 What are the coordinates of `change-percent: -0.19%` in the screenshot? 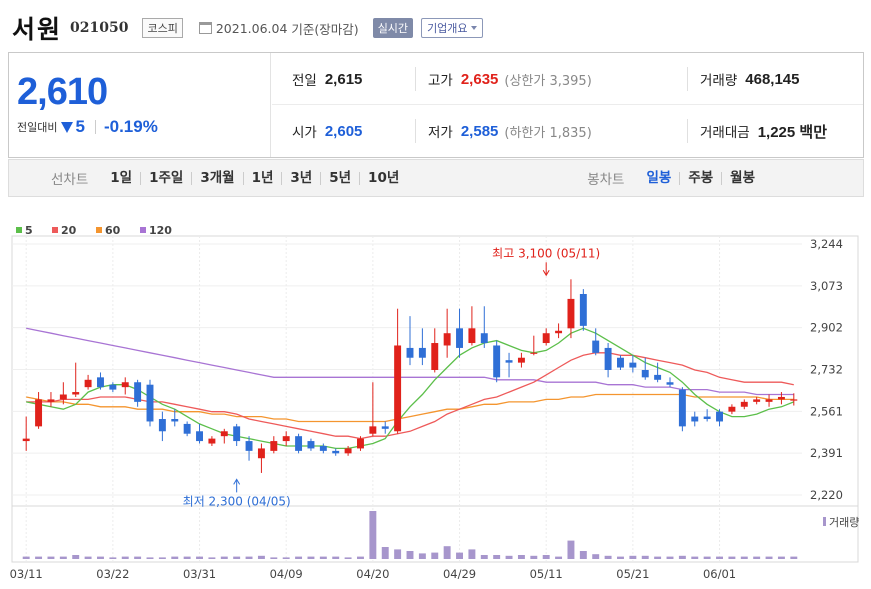 It's located at (130, 126).